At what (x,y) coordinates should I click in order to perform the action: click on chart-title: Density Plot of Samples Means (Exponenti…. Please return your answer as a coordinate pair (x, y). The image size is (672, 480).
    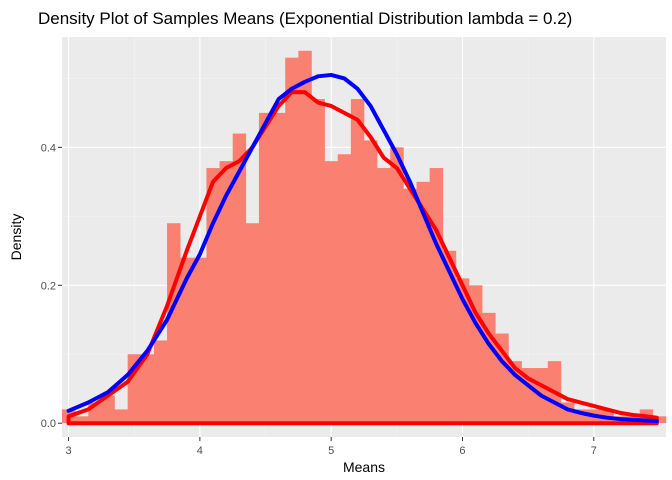
    Looking at the image, I should click on (305, 18).